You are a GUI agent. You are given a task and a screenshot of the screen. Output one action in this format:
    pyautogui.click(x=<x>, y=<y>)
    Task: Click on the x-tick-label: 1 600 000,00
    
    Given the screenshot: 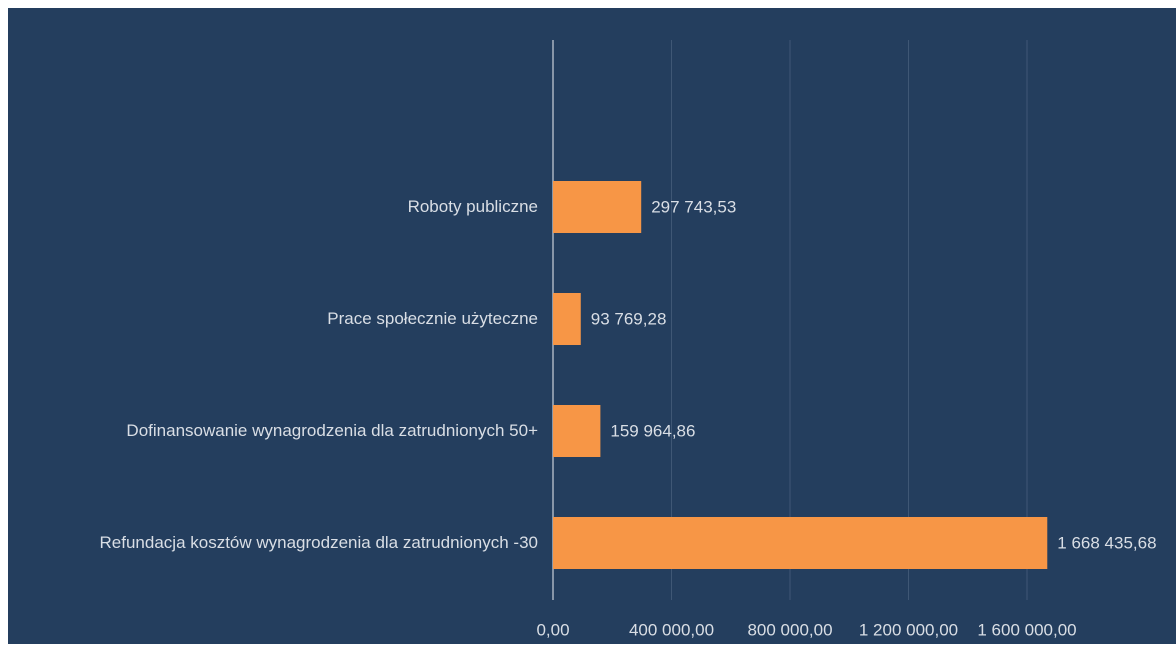 What is the action you would take?
    pyautogui.click(x=1026, y=629)
    